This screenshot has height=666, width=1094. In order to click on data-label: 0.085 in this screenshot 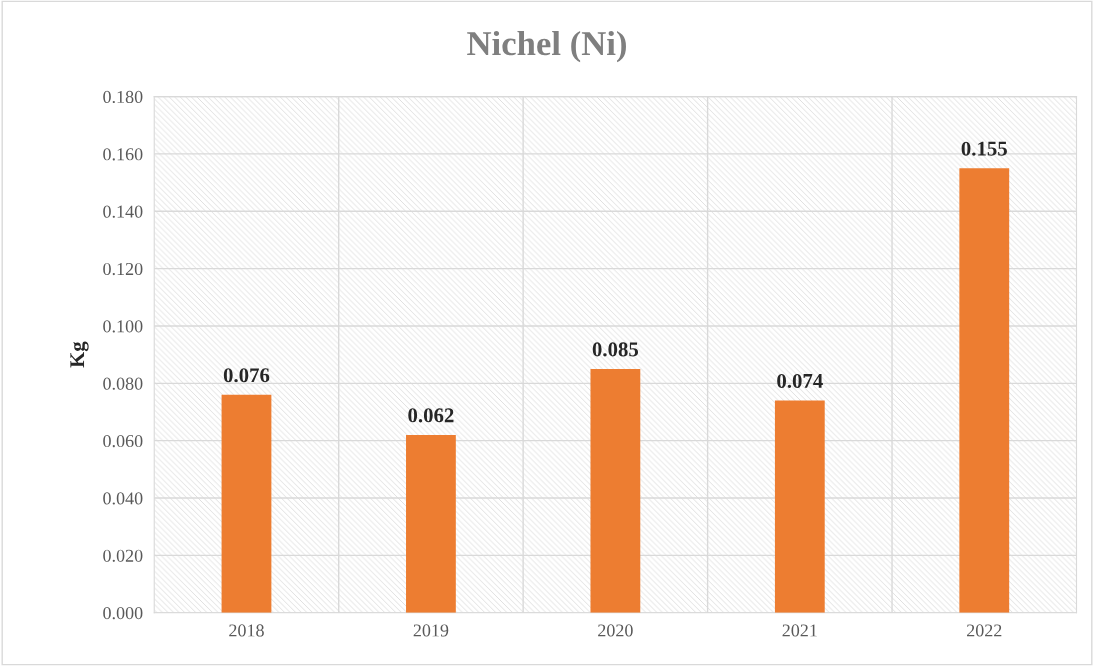, I will do `click(615, 349)`.